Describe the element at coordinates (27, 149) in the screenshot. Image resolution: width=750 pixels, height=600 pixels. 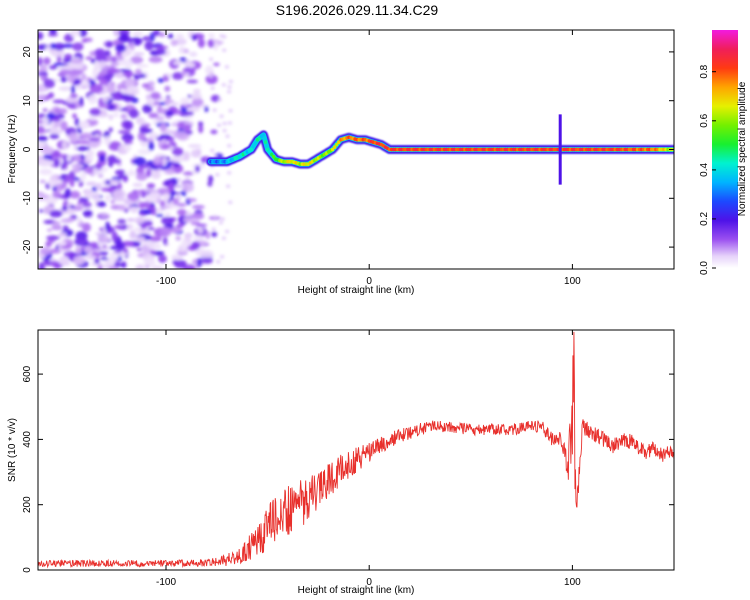
I see `heatmap-y-tick-label: 0` at that location.